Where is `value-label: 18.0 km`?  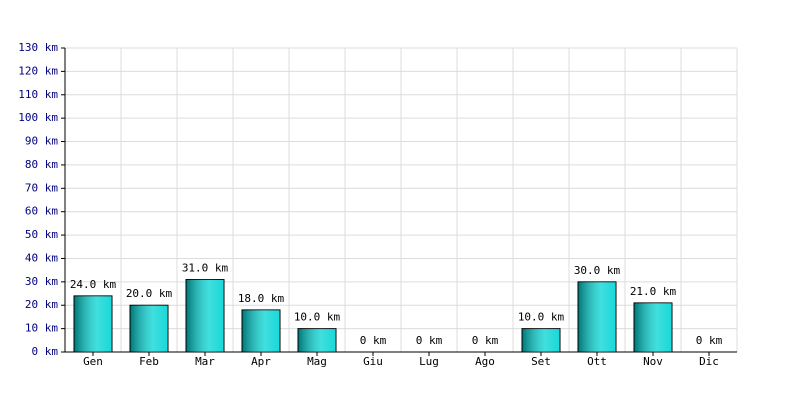 value-label: 18.0 km is located at coordinates (261, 298).